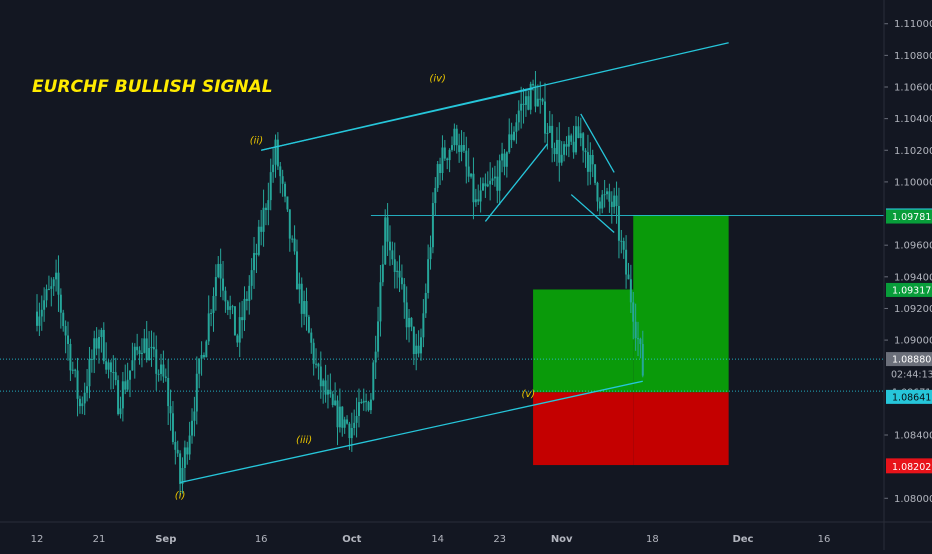 This screenshot has width=932, height=554. What do you see at coordinates (909, 359) in the screenshot?
I see `price-tag: 1.08880` at bounding box center [909, 359].